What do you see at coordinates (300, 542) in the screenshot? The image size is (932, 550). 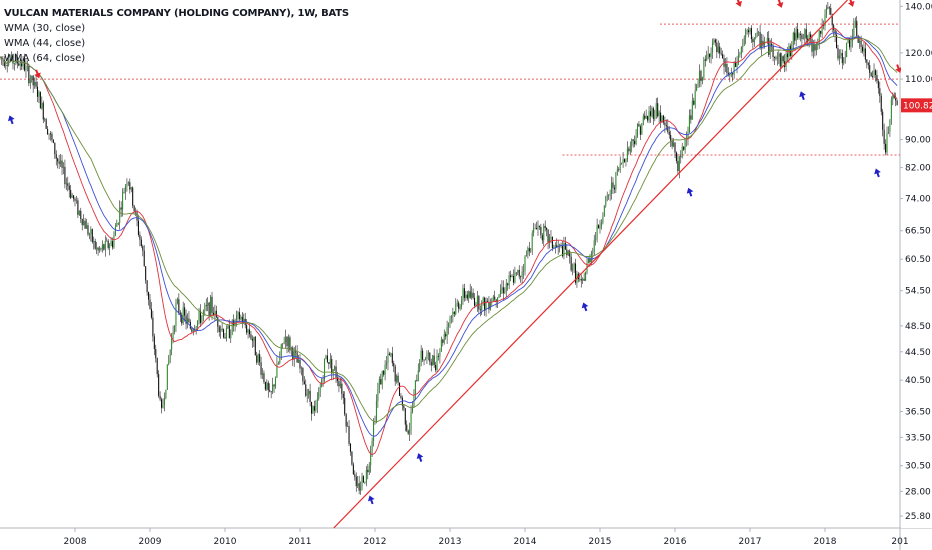 I see `time-tick-label: 2011` at bounding box center [300, 542].